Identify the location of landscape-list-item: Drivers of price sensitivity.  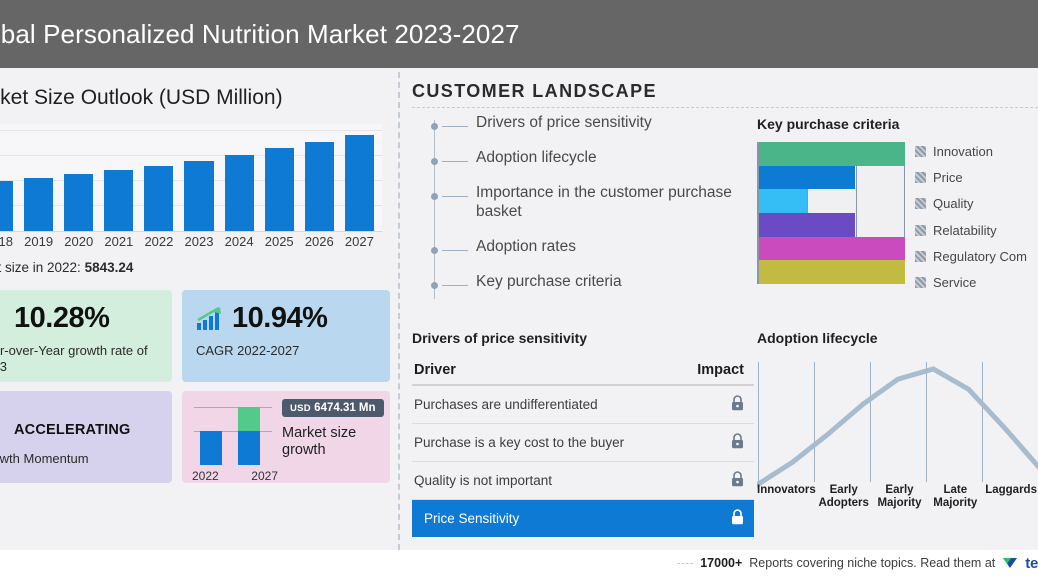
(586, 123).